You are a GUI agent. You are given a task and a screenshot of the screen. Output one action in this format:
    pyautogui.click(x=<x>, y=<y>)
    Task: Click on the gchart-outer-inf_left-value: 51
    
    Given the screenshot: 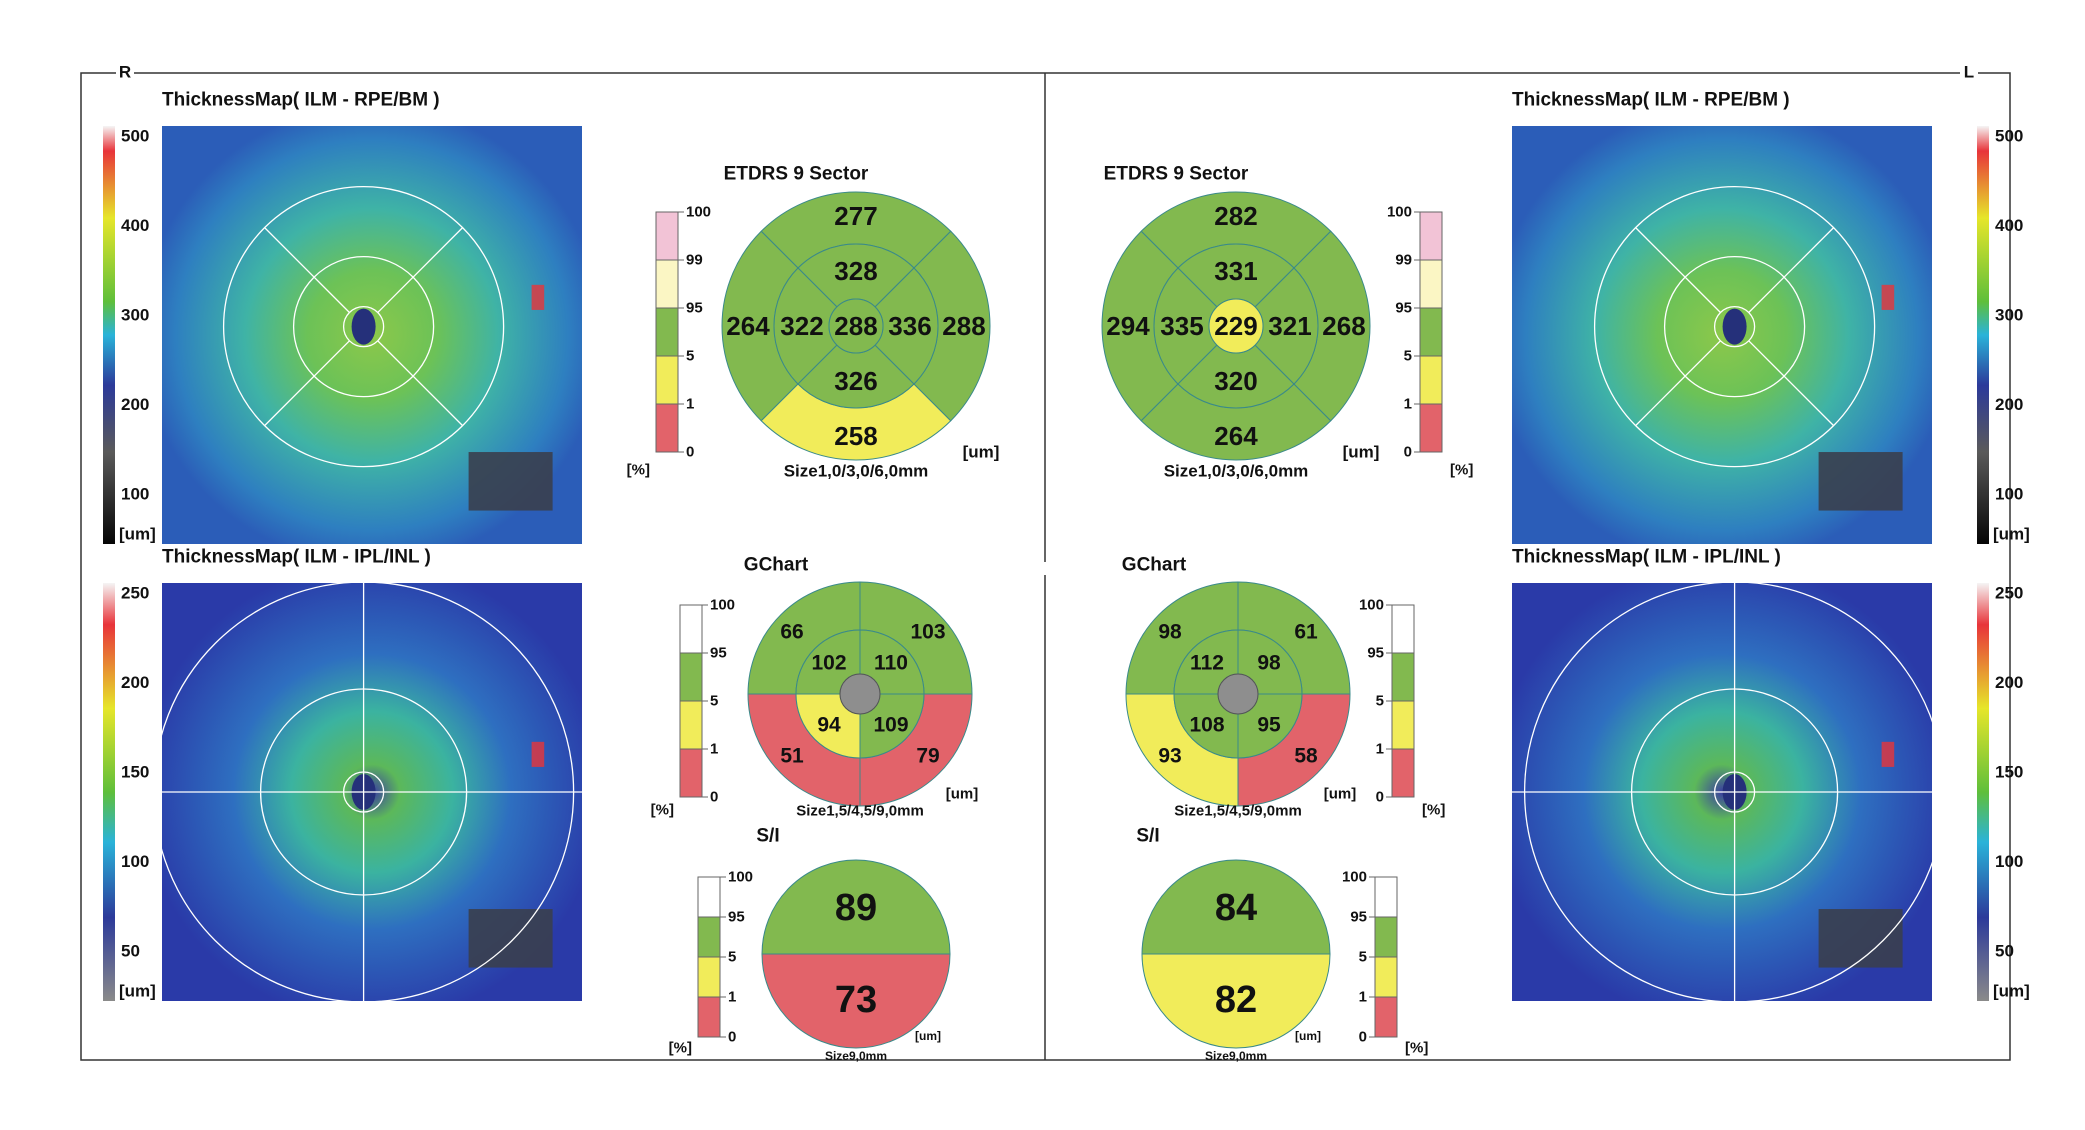 What is the action you would take?
    pyautogui.click(x=792, y=756)
    